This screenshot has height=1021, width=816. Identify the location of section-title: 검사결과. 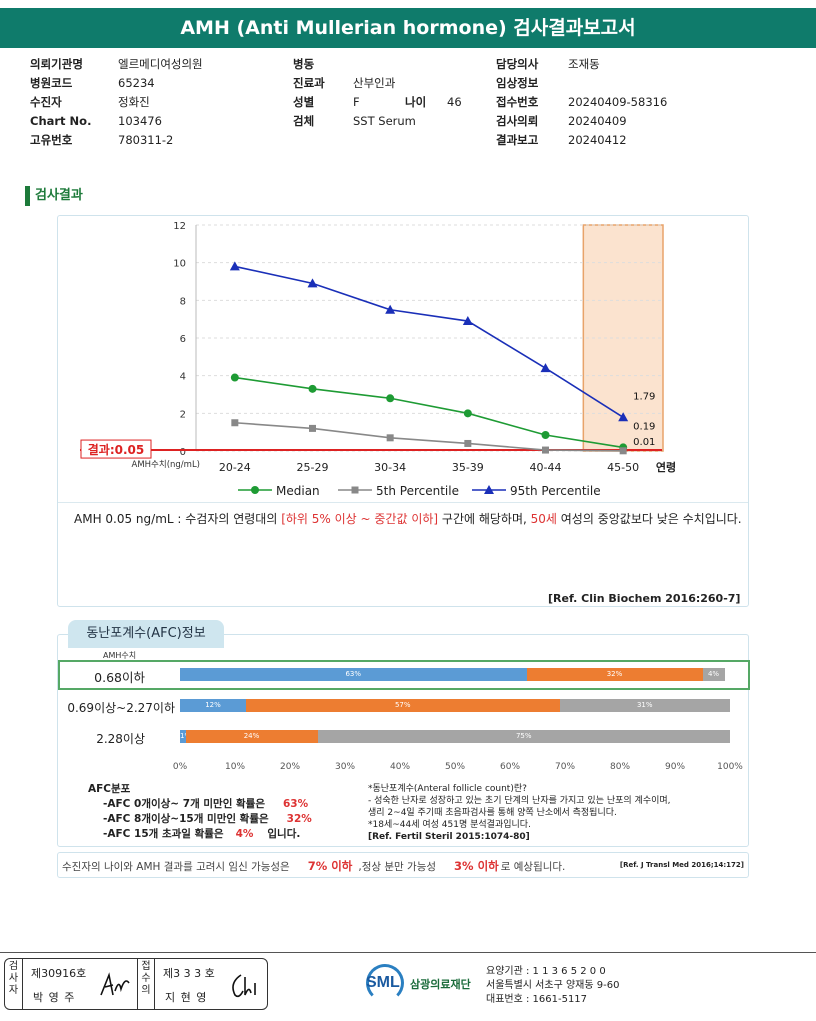
(54, 196).